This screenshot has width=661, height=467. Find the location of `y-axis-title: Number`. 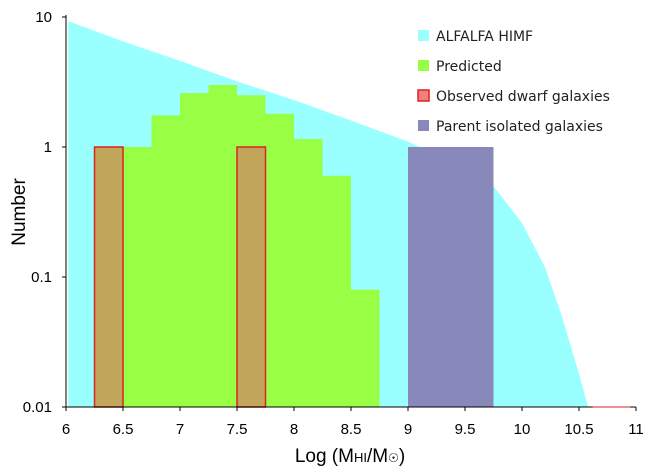

y-axis-title: Number is located at coordinates (19, 212).